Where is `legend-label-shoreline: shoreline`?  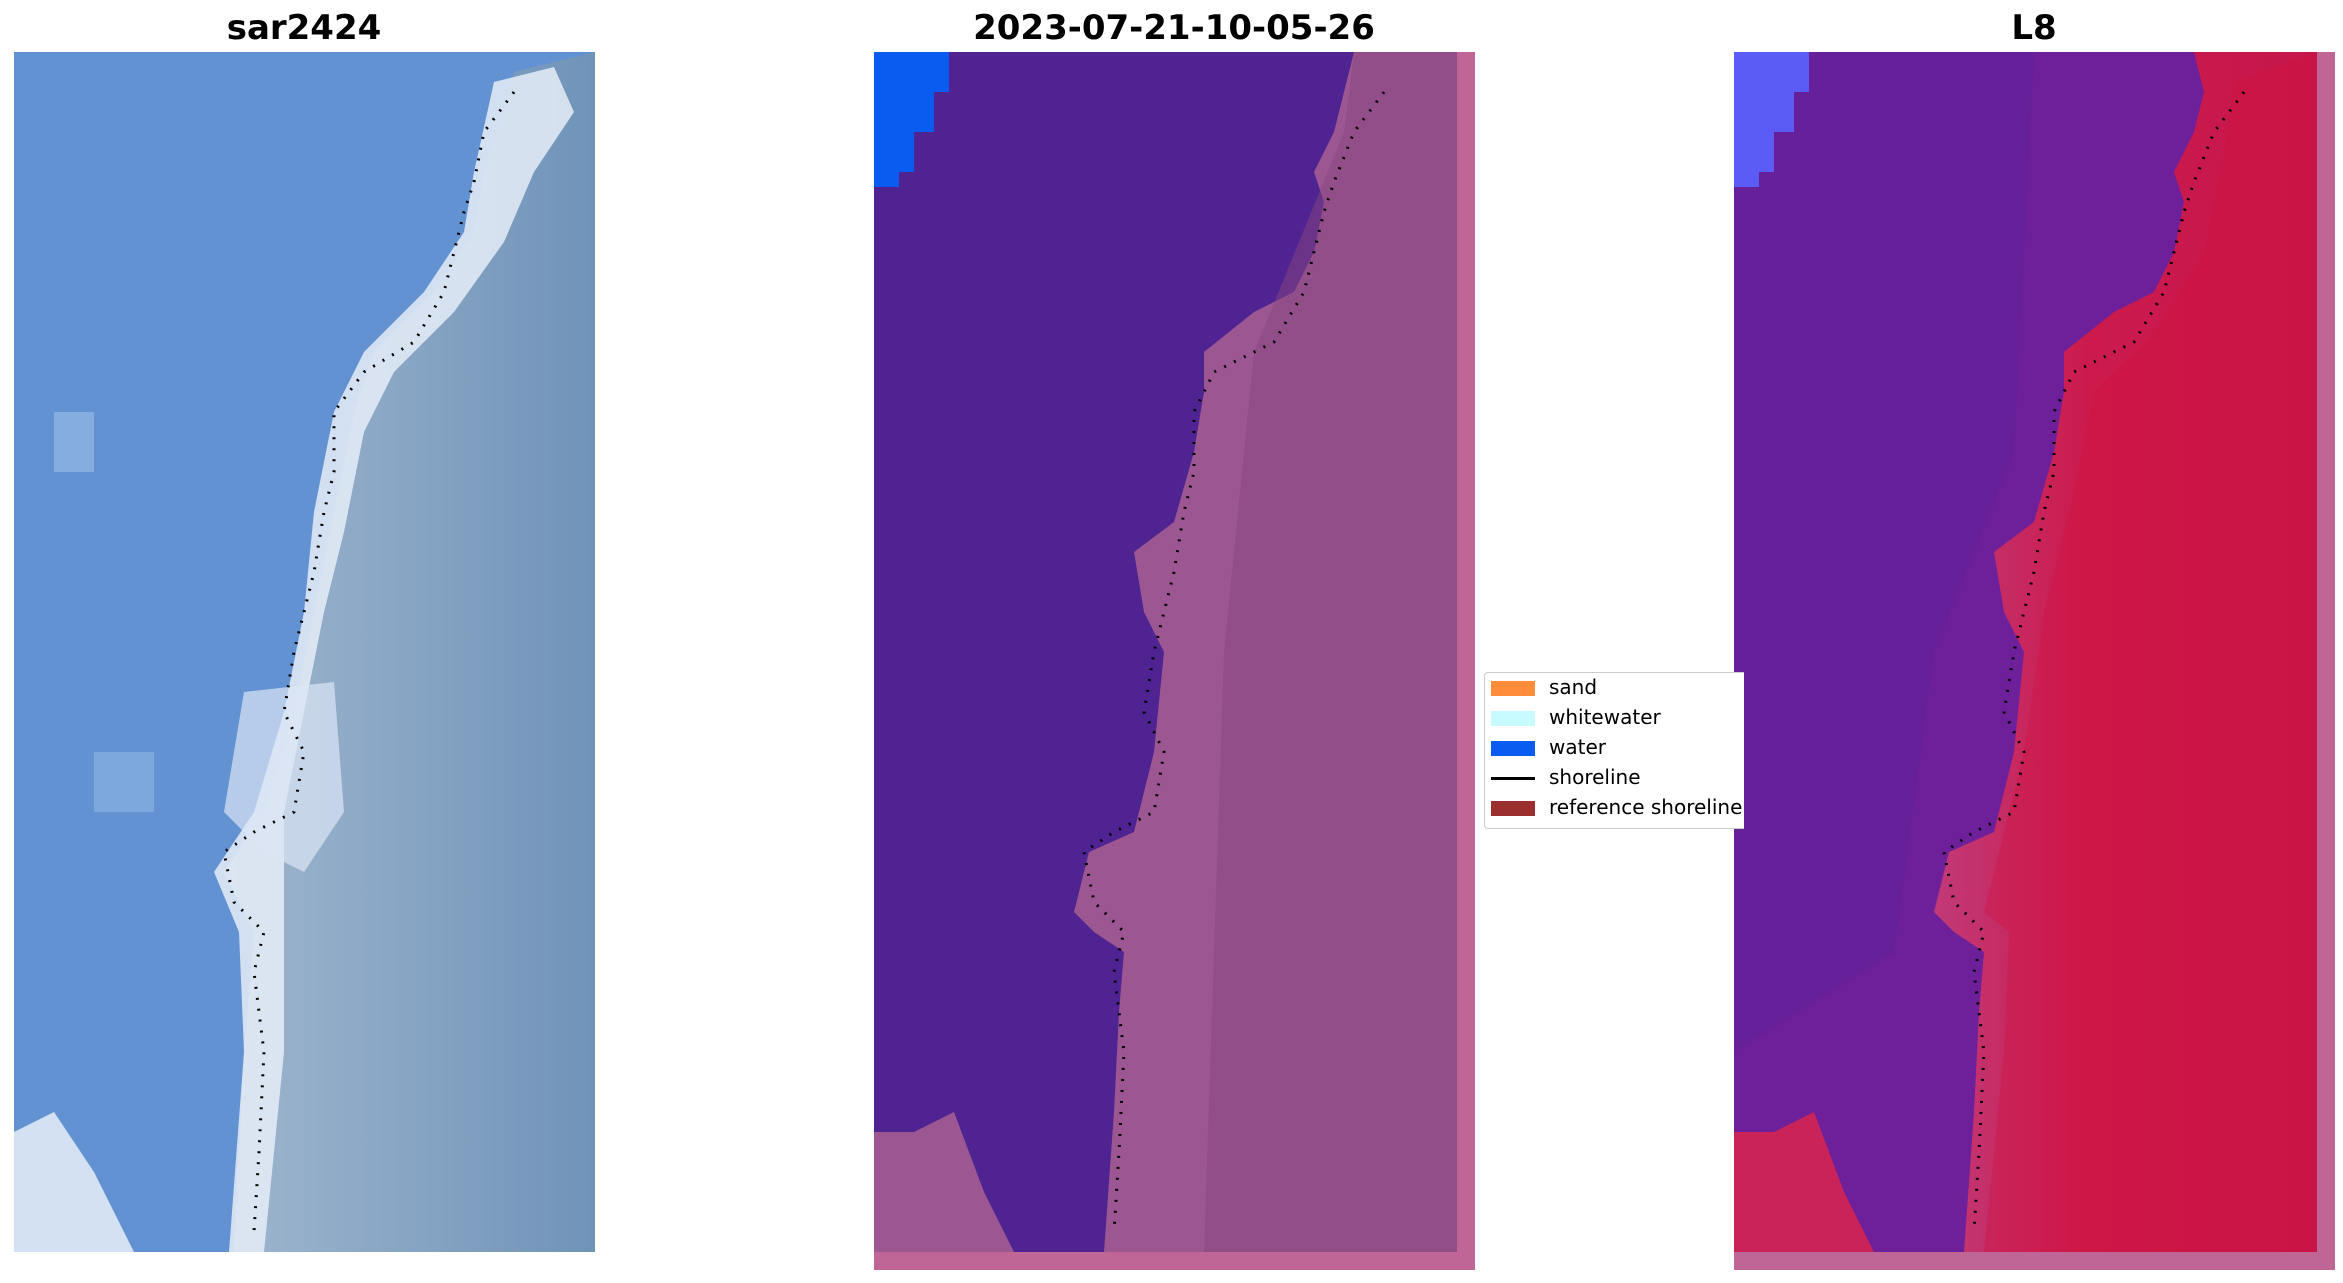
legend-label-shoreline: shoreline is located at coordinates (1595, 777).